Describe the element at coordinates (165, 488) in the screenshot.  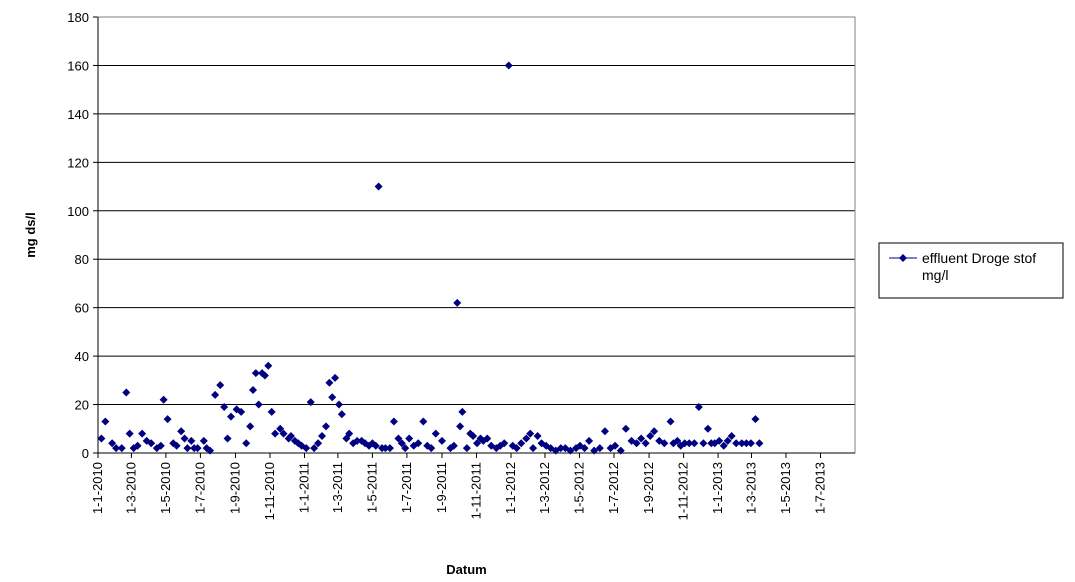
I see `x-tick-label: 1-5-2010` at that location.